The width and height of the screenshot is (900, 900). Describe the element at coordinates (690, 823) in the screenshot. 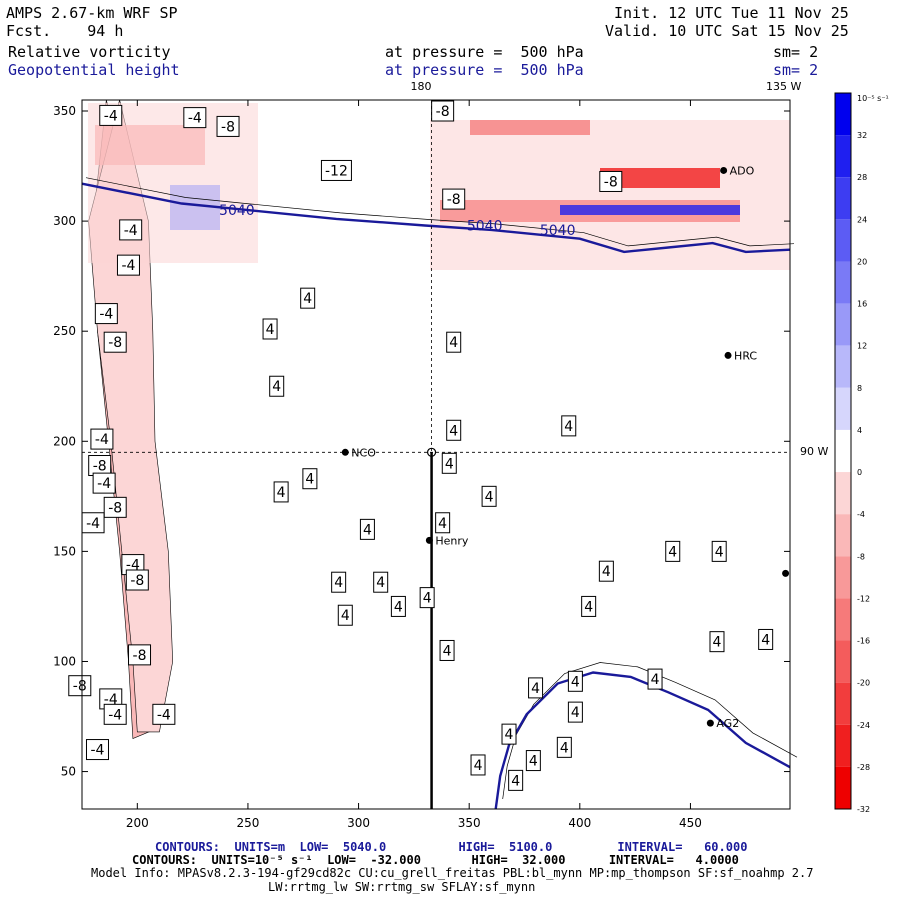

I see `x-tick-label: 450` at that location.